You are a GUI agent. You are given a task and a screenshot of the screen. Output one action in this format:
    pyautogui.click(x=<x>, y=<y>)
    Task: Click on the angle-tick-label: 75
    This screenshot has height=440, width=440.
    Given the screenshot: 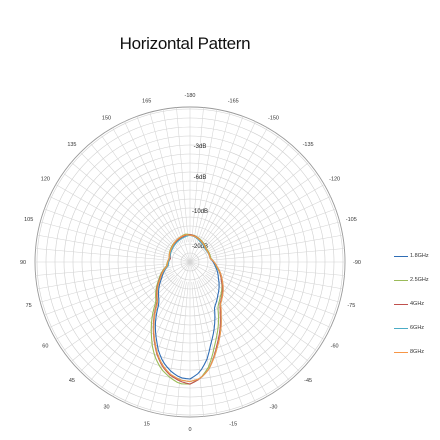 What is the action you would take?
    pyautogui.click(x=29, y=306)
    